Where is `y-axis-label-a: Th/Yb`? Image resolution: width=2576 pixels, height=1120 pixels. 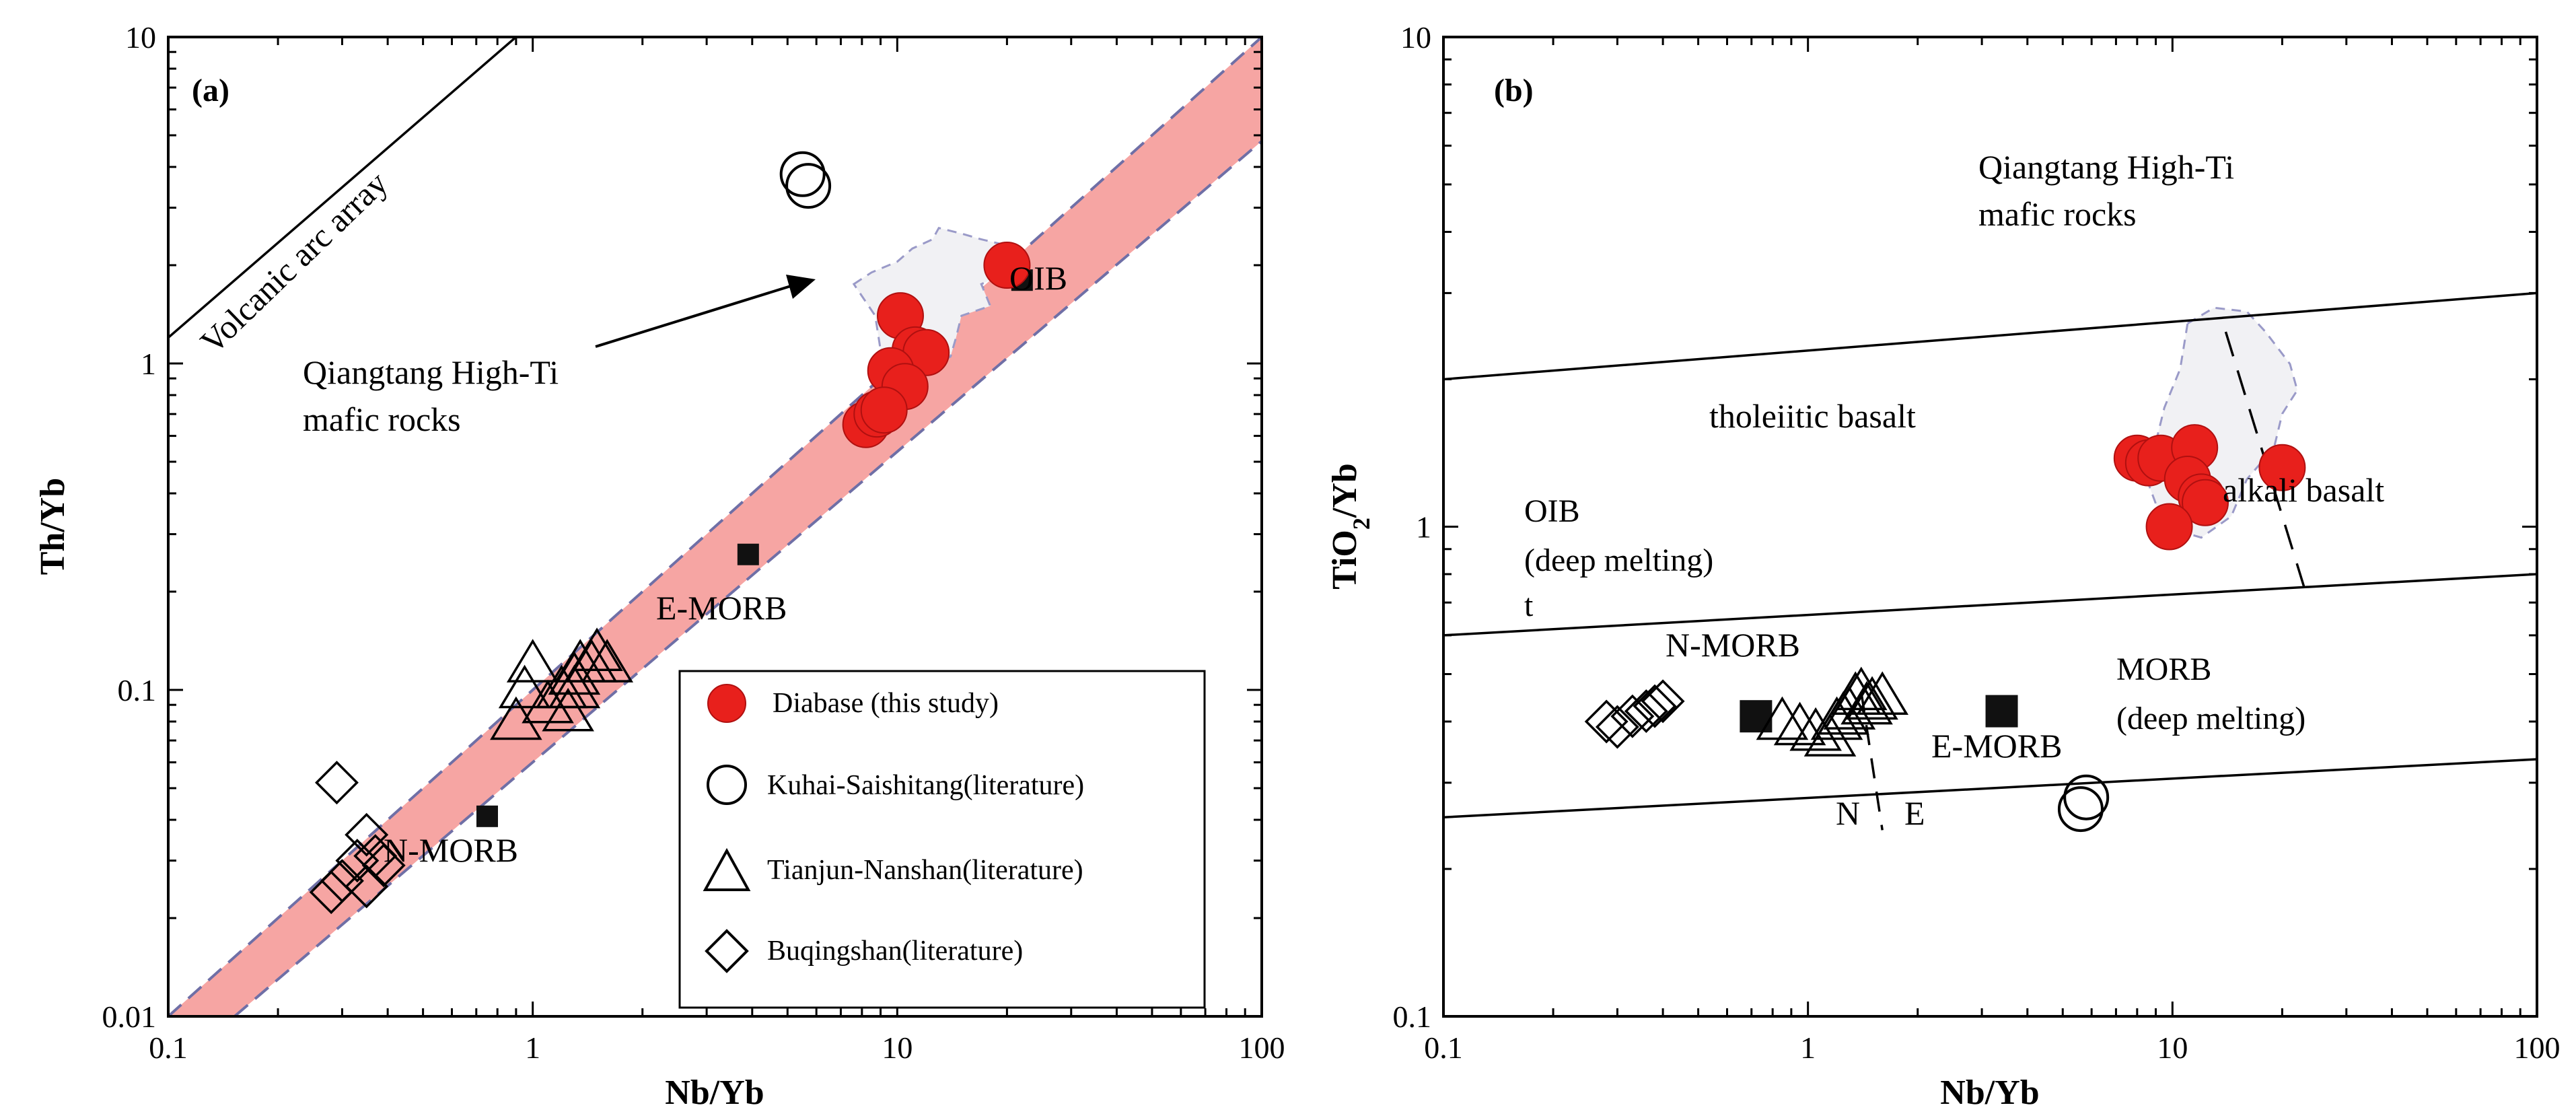
y-axis-label-a: Th/Yb is located at coordinates (53, 526).